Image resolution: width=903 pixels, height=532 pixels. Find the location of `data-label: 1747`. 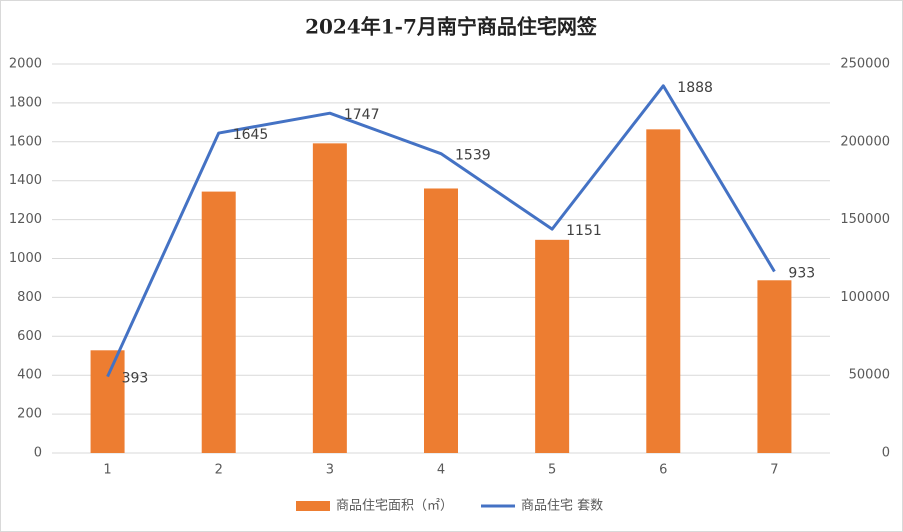

data-label: 1747 is located at coordinates (362, 115).